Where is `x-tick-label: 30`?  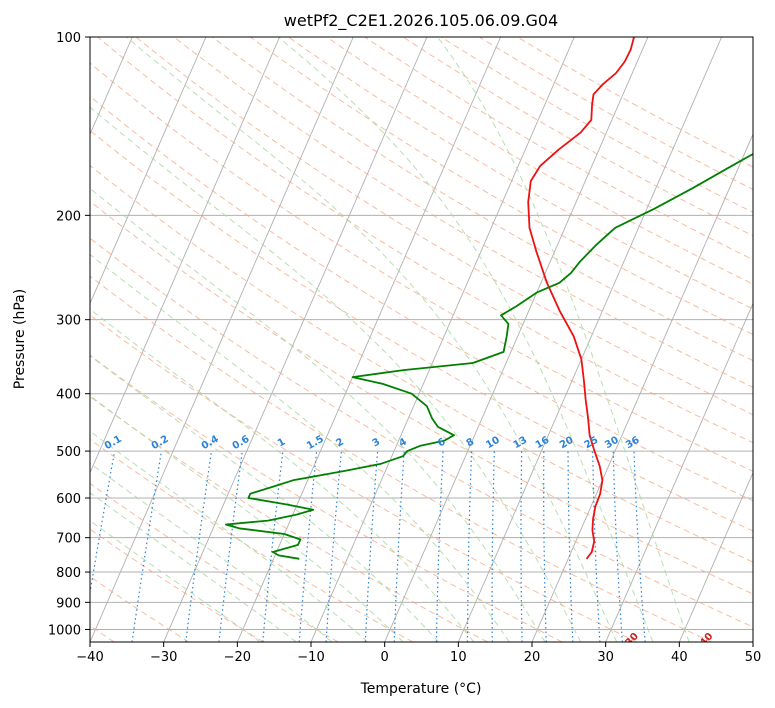
x-tick-label: 30 is located at coordinates (605, 657).